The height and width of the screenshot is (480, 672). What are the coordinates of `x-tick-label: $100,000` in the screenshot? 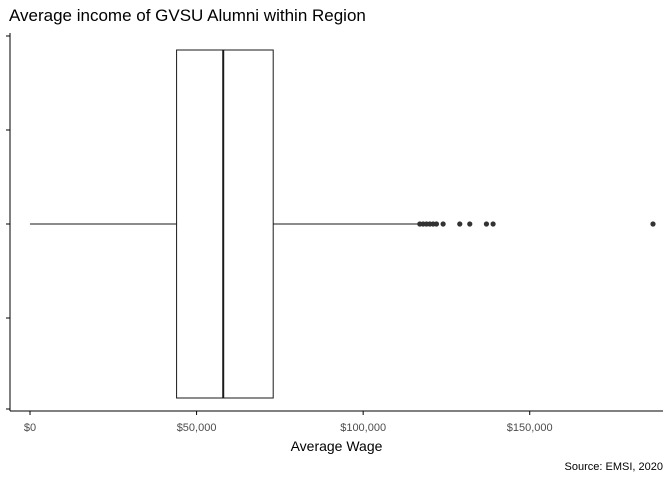 It's located at (363, 428).